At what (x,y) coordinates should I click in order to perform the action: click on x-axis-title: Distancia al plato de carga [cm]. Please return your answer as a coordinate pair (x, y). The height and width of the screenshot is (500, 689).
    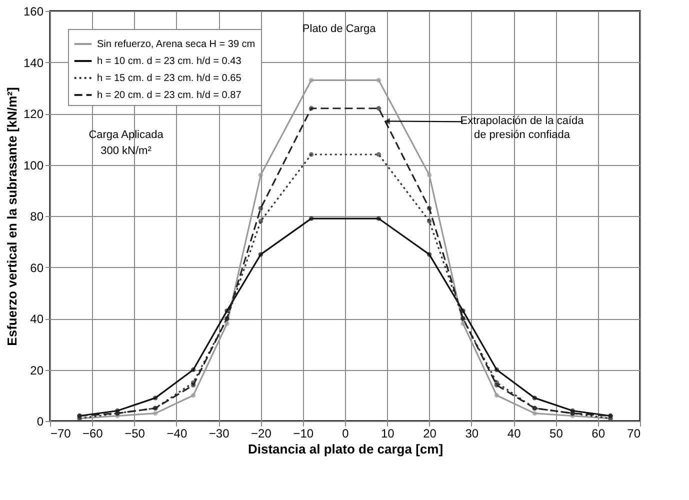
    Looking at the image, I should click on (346, 449).